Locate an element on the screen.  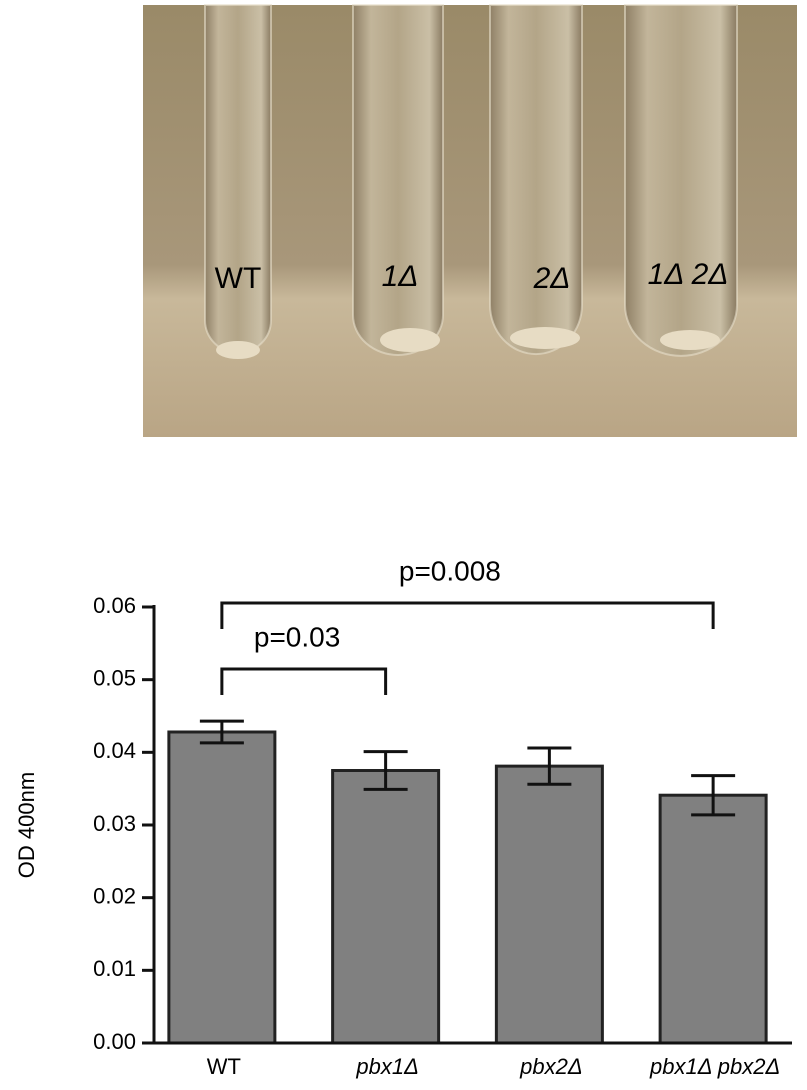
y-tick-label: 0.00 is located at coordinates (114, 1041).